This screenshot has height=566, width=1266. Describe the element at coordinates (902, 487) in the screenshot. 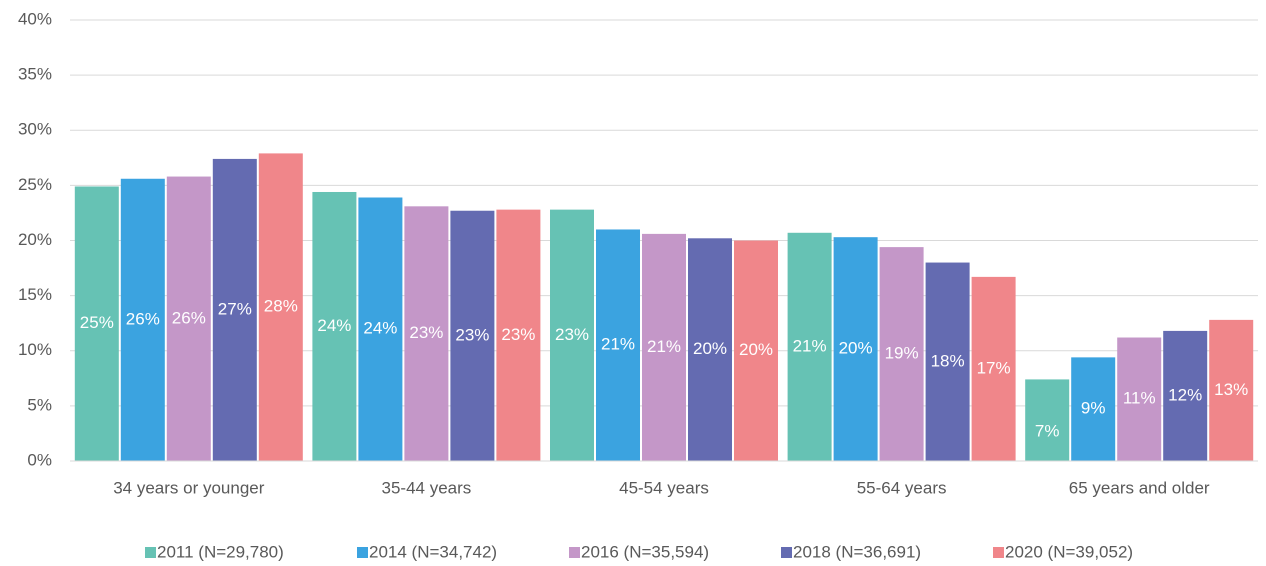

I see `x-tick-label: 55-64 years` at that location.